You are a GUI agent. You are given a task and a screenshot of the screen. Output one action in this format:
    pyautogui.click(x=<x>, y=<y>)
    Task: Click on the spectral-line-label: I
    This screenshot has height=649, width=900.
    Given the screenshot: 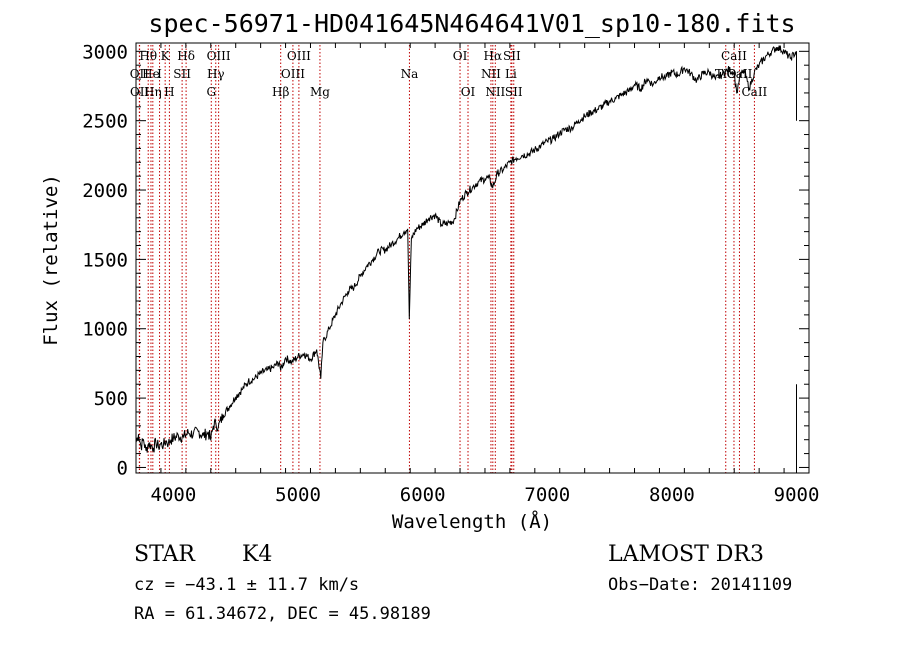 What is the action you would take?
    pyautogui.click(x=159, y=74)
    